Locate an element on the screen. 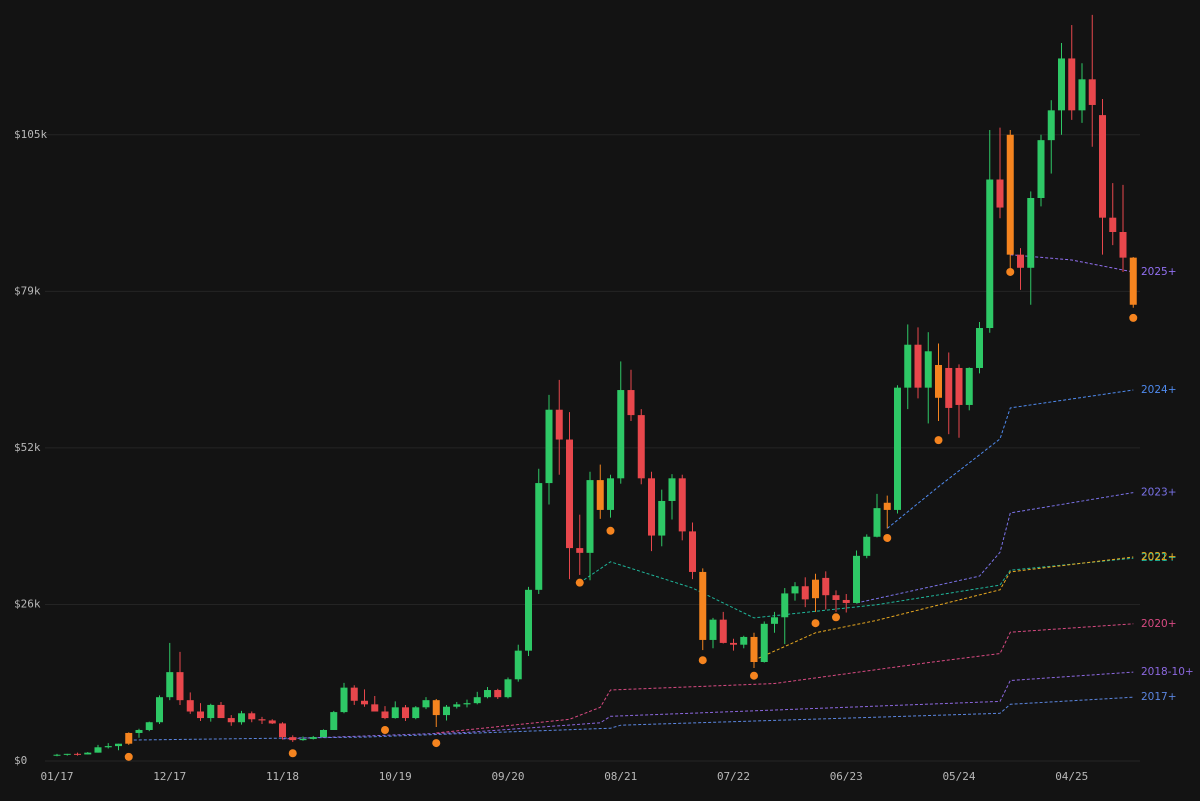 The image size is (1200, 801). y-tick-label: $52k is located at coordinates (27, 447).